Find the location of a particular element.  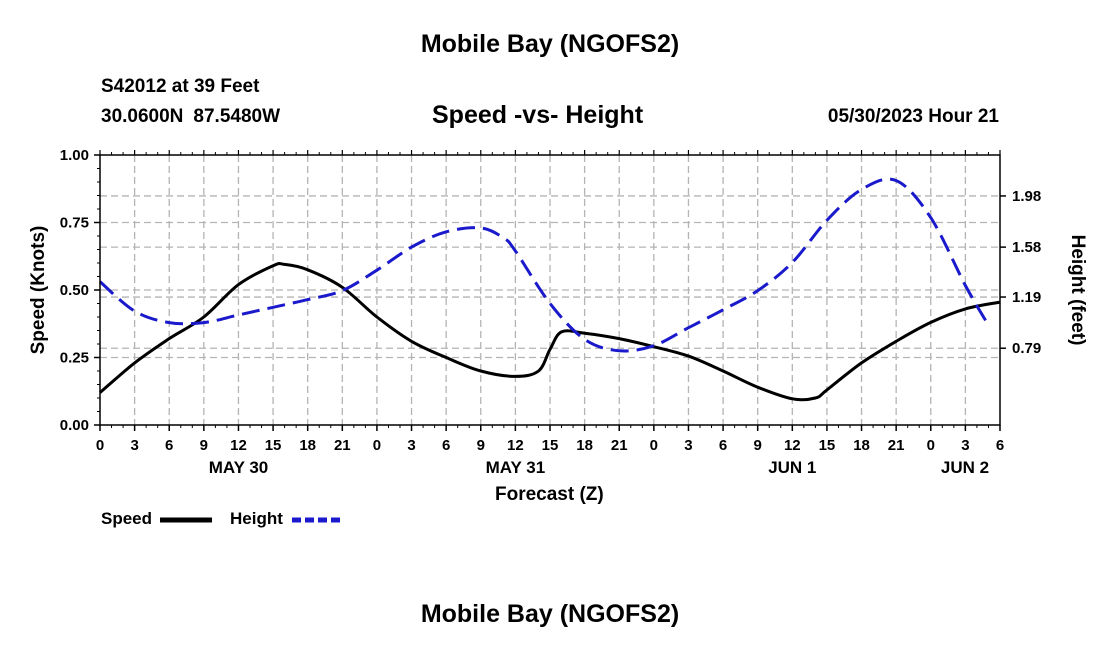

x-axis-label: Forecast (Z) is located at coordinates (549, 494).